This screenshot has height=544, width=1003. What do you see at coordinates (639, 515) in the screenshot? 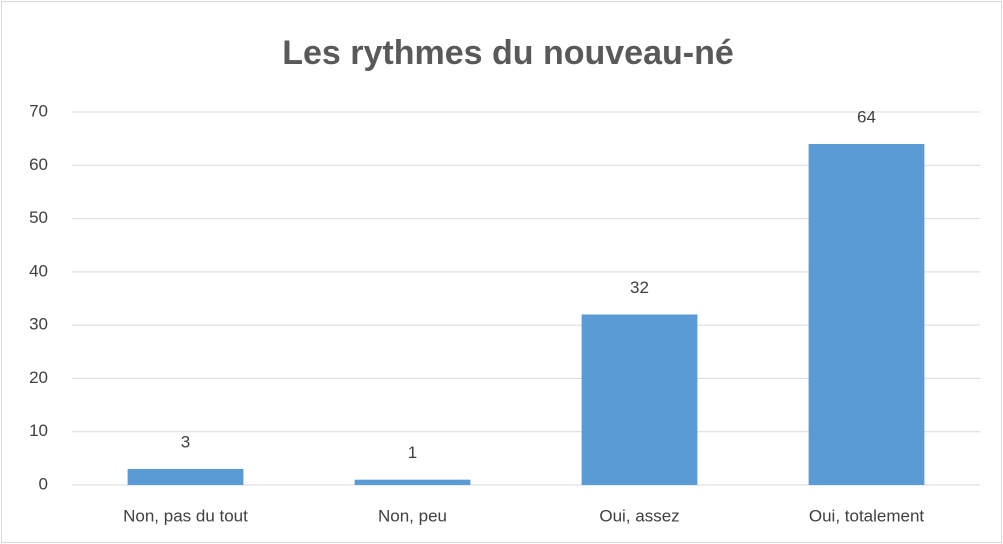
I see `x-tick-label: Oui, assez` at bounding box center [639, 515].